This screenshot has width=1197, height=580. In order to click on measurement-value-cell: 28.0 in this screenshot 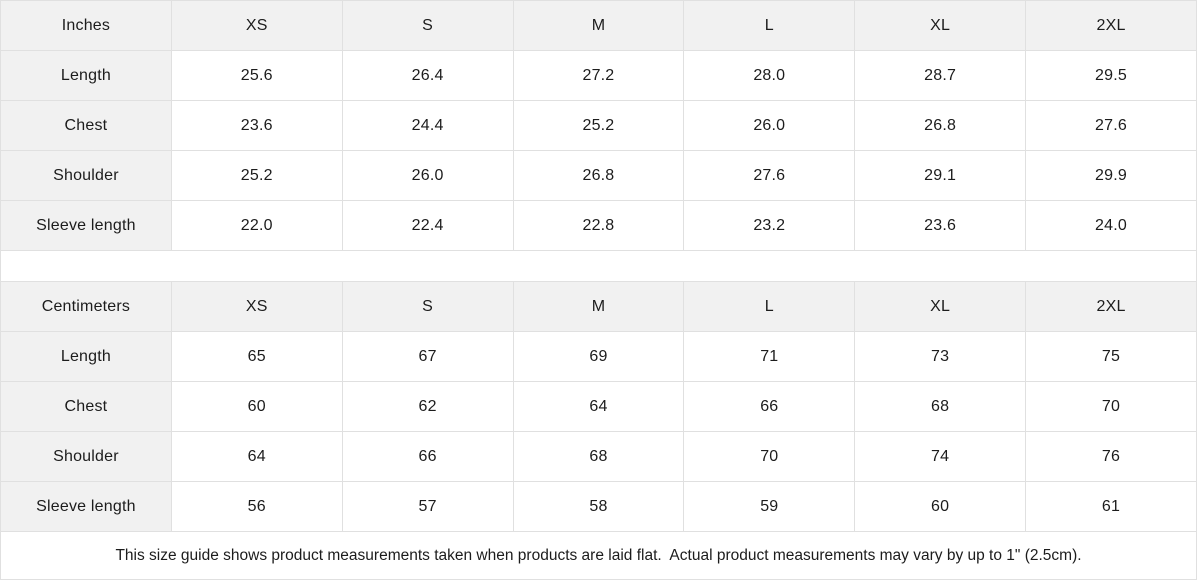, I will do `click(769, 75)`.